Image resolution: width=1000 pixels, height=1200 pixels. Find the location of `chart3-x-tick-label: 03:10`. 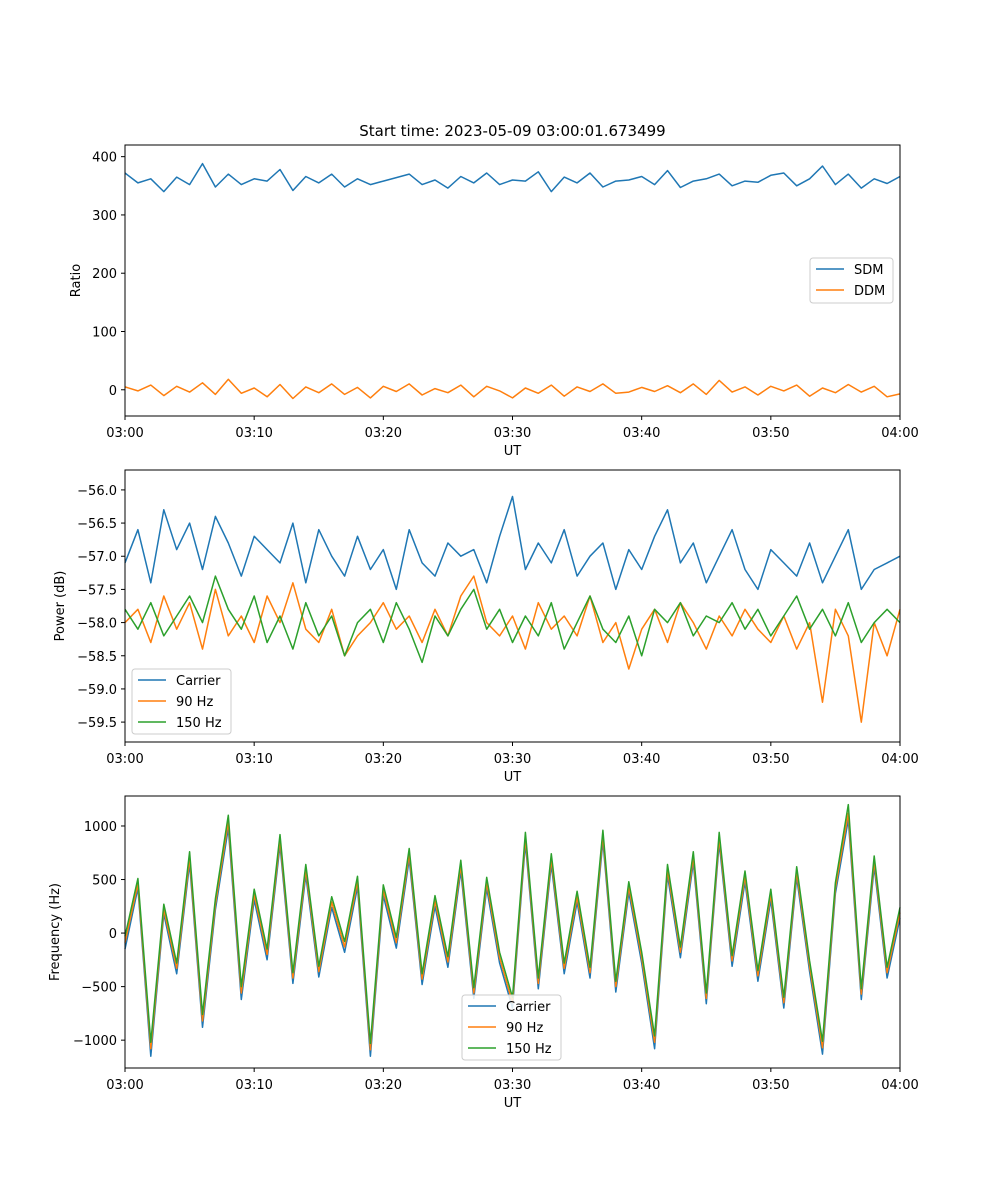

chart3-x-tick-label: 03:10 is located at coordinates (253, 1085).